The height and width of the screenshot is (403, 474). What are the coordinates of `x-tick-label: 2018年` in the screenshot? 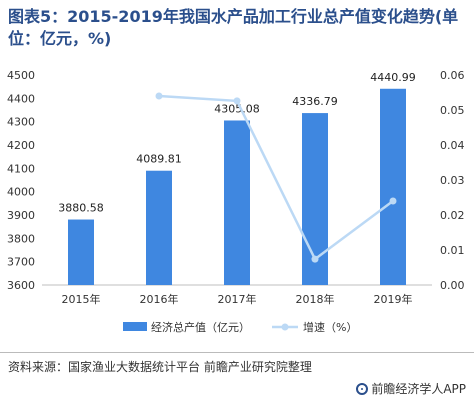 It's located at (315, 299).